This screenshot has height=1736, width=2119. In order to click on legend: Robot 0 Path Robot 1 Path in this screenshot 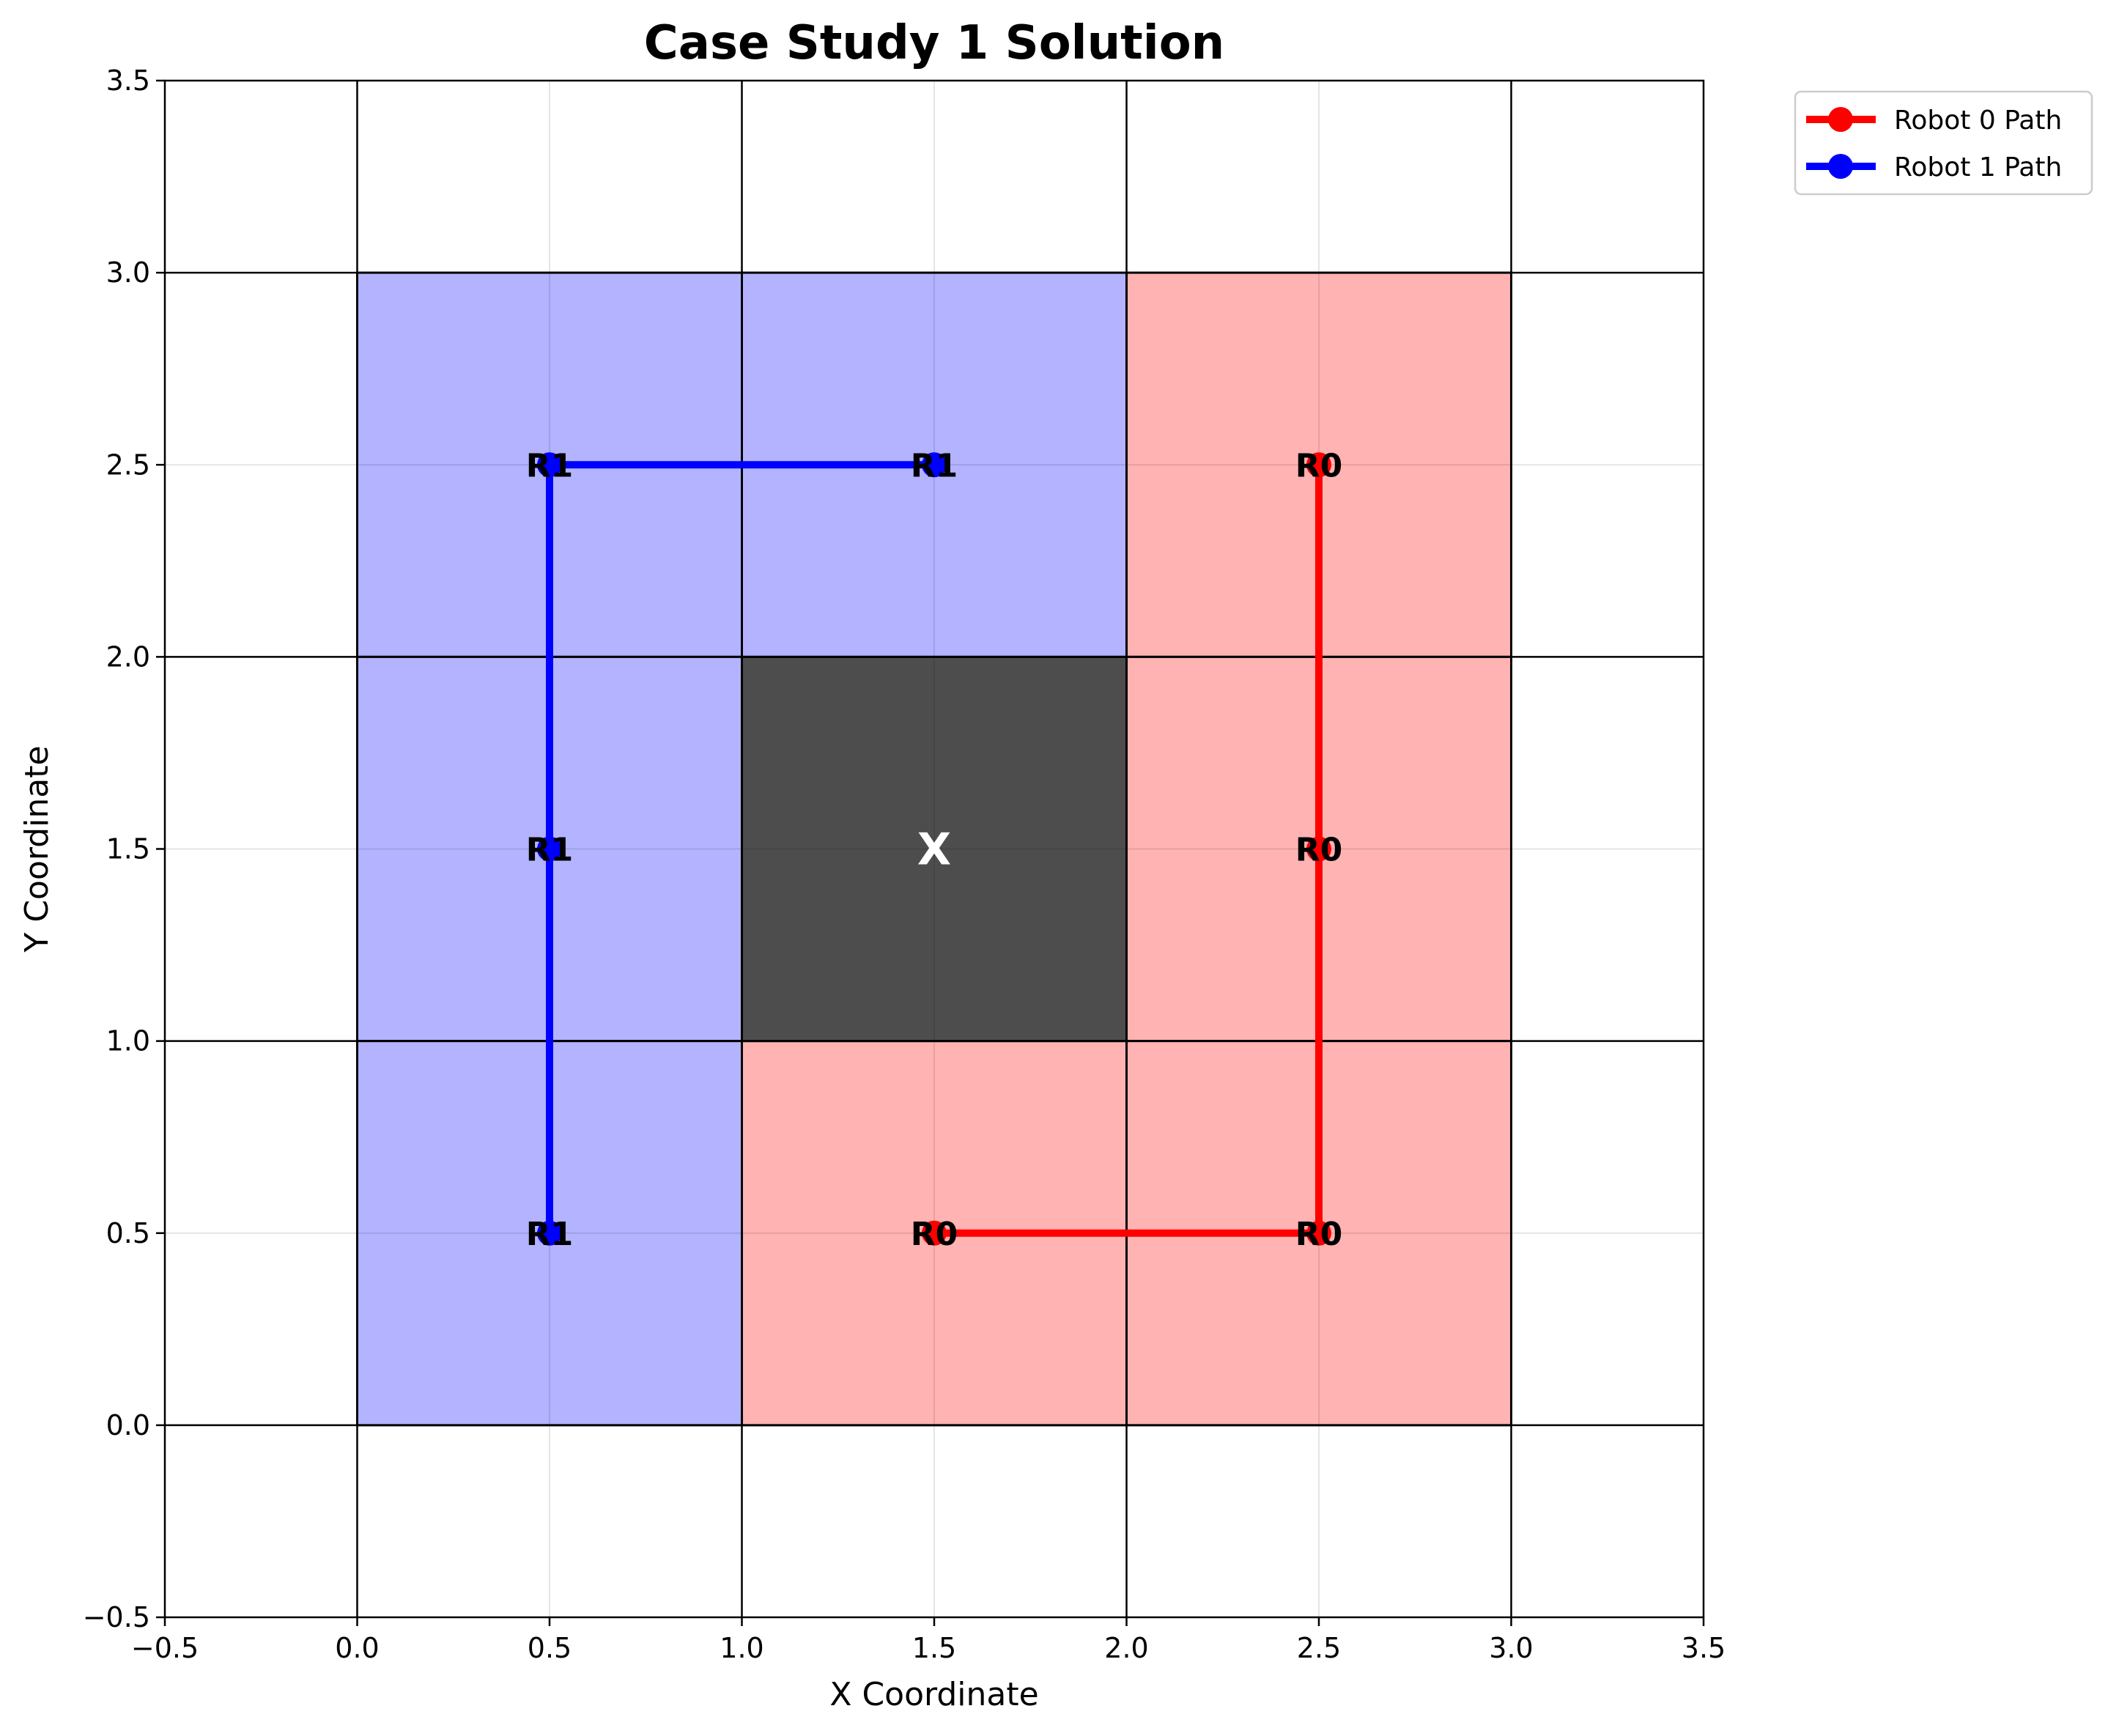, I will do `click(1943, 143)`.